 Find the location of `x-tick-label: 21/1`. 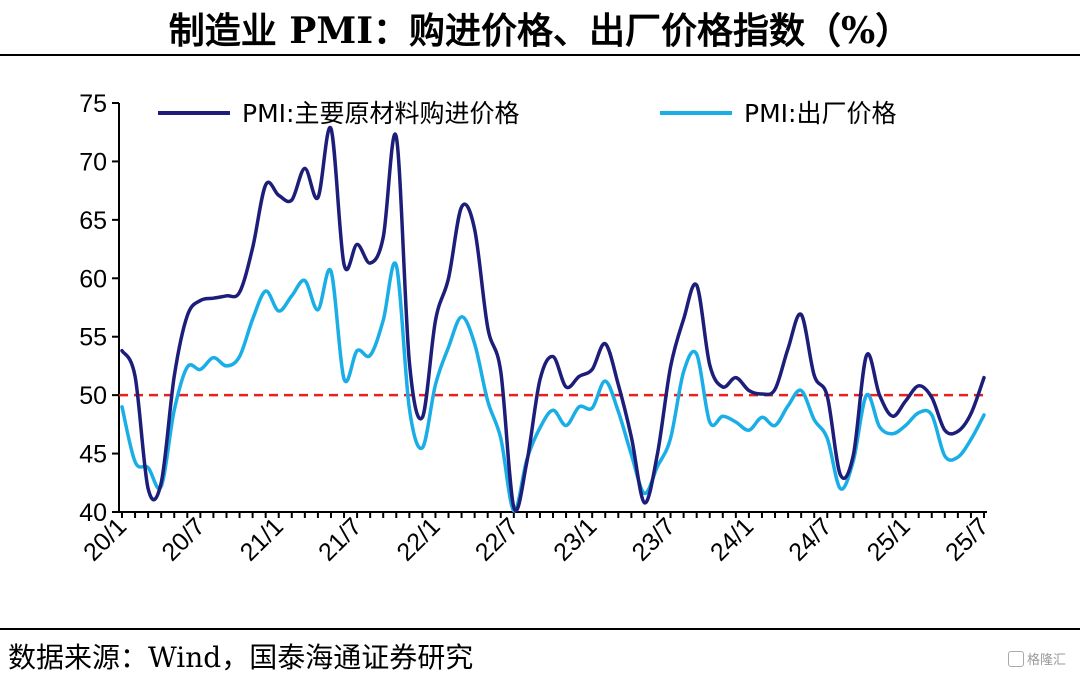

x-tick-label: 21/1 is located at coordinates (262, 539).